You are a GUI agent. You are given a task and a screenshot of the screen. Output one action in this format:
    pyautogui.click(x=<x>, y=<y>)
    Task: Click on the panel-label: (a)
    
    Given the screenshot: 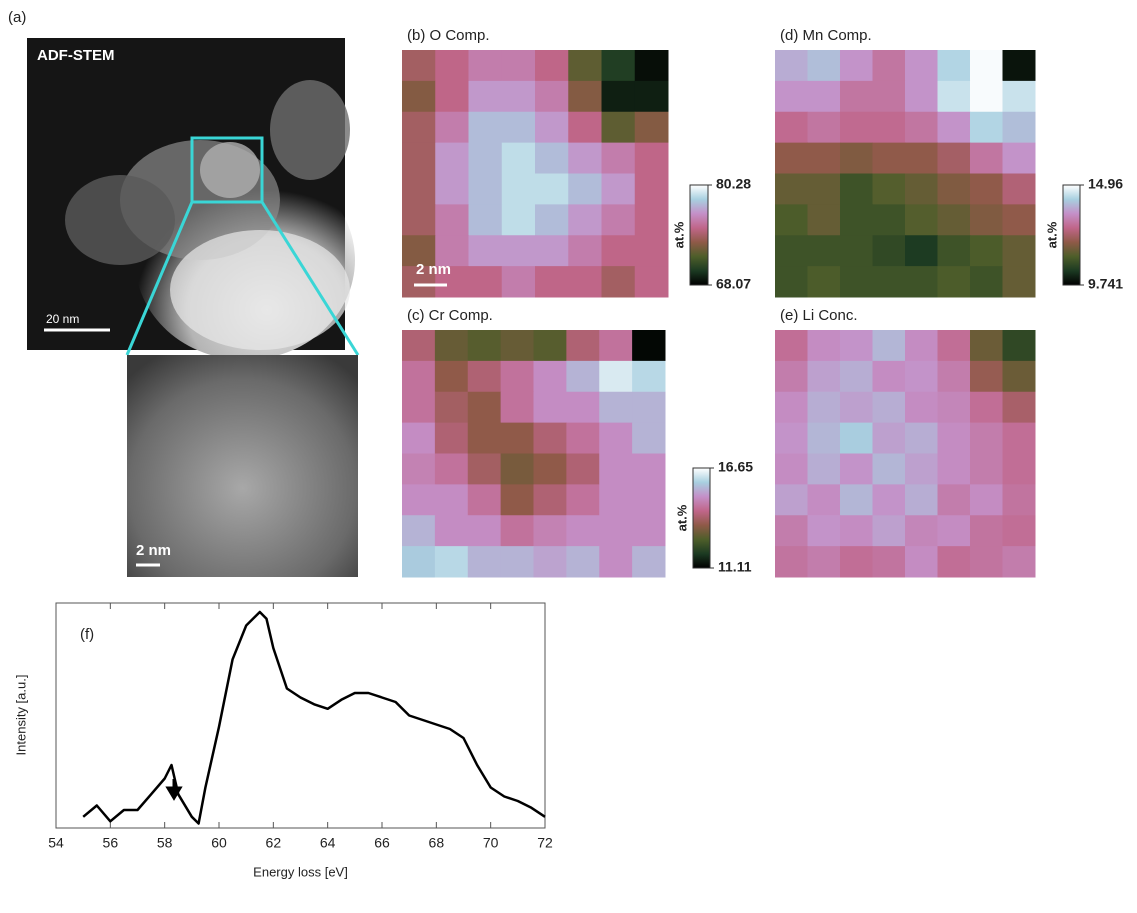 What is the action you would take?
    pyautogui.click(x=17, y=17)
    